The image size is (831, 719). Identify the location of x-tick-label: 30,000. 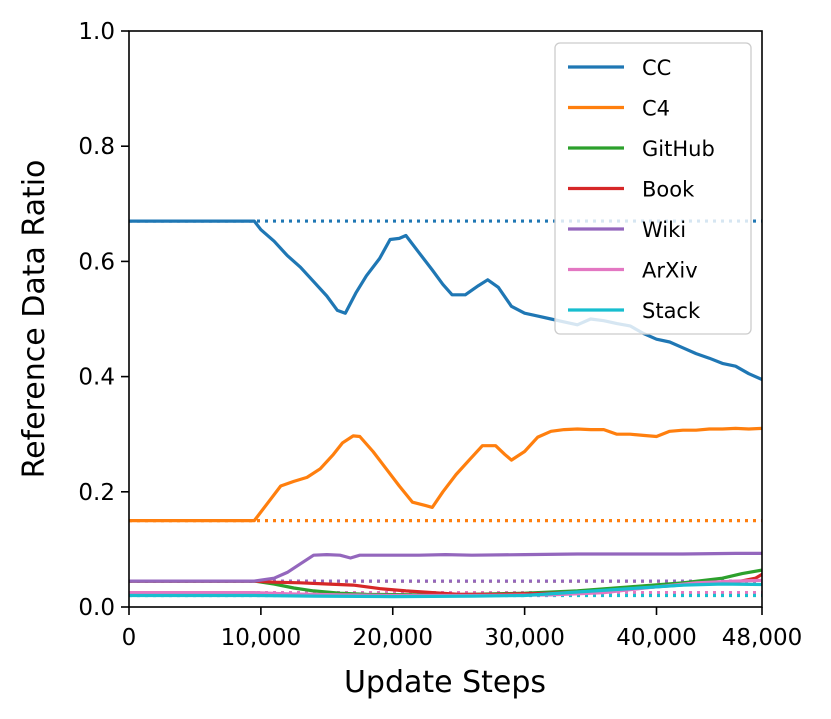
(524, 638).